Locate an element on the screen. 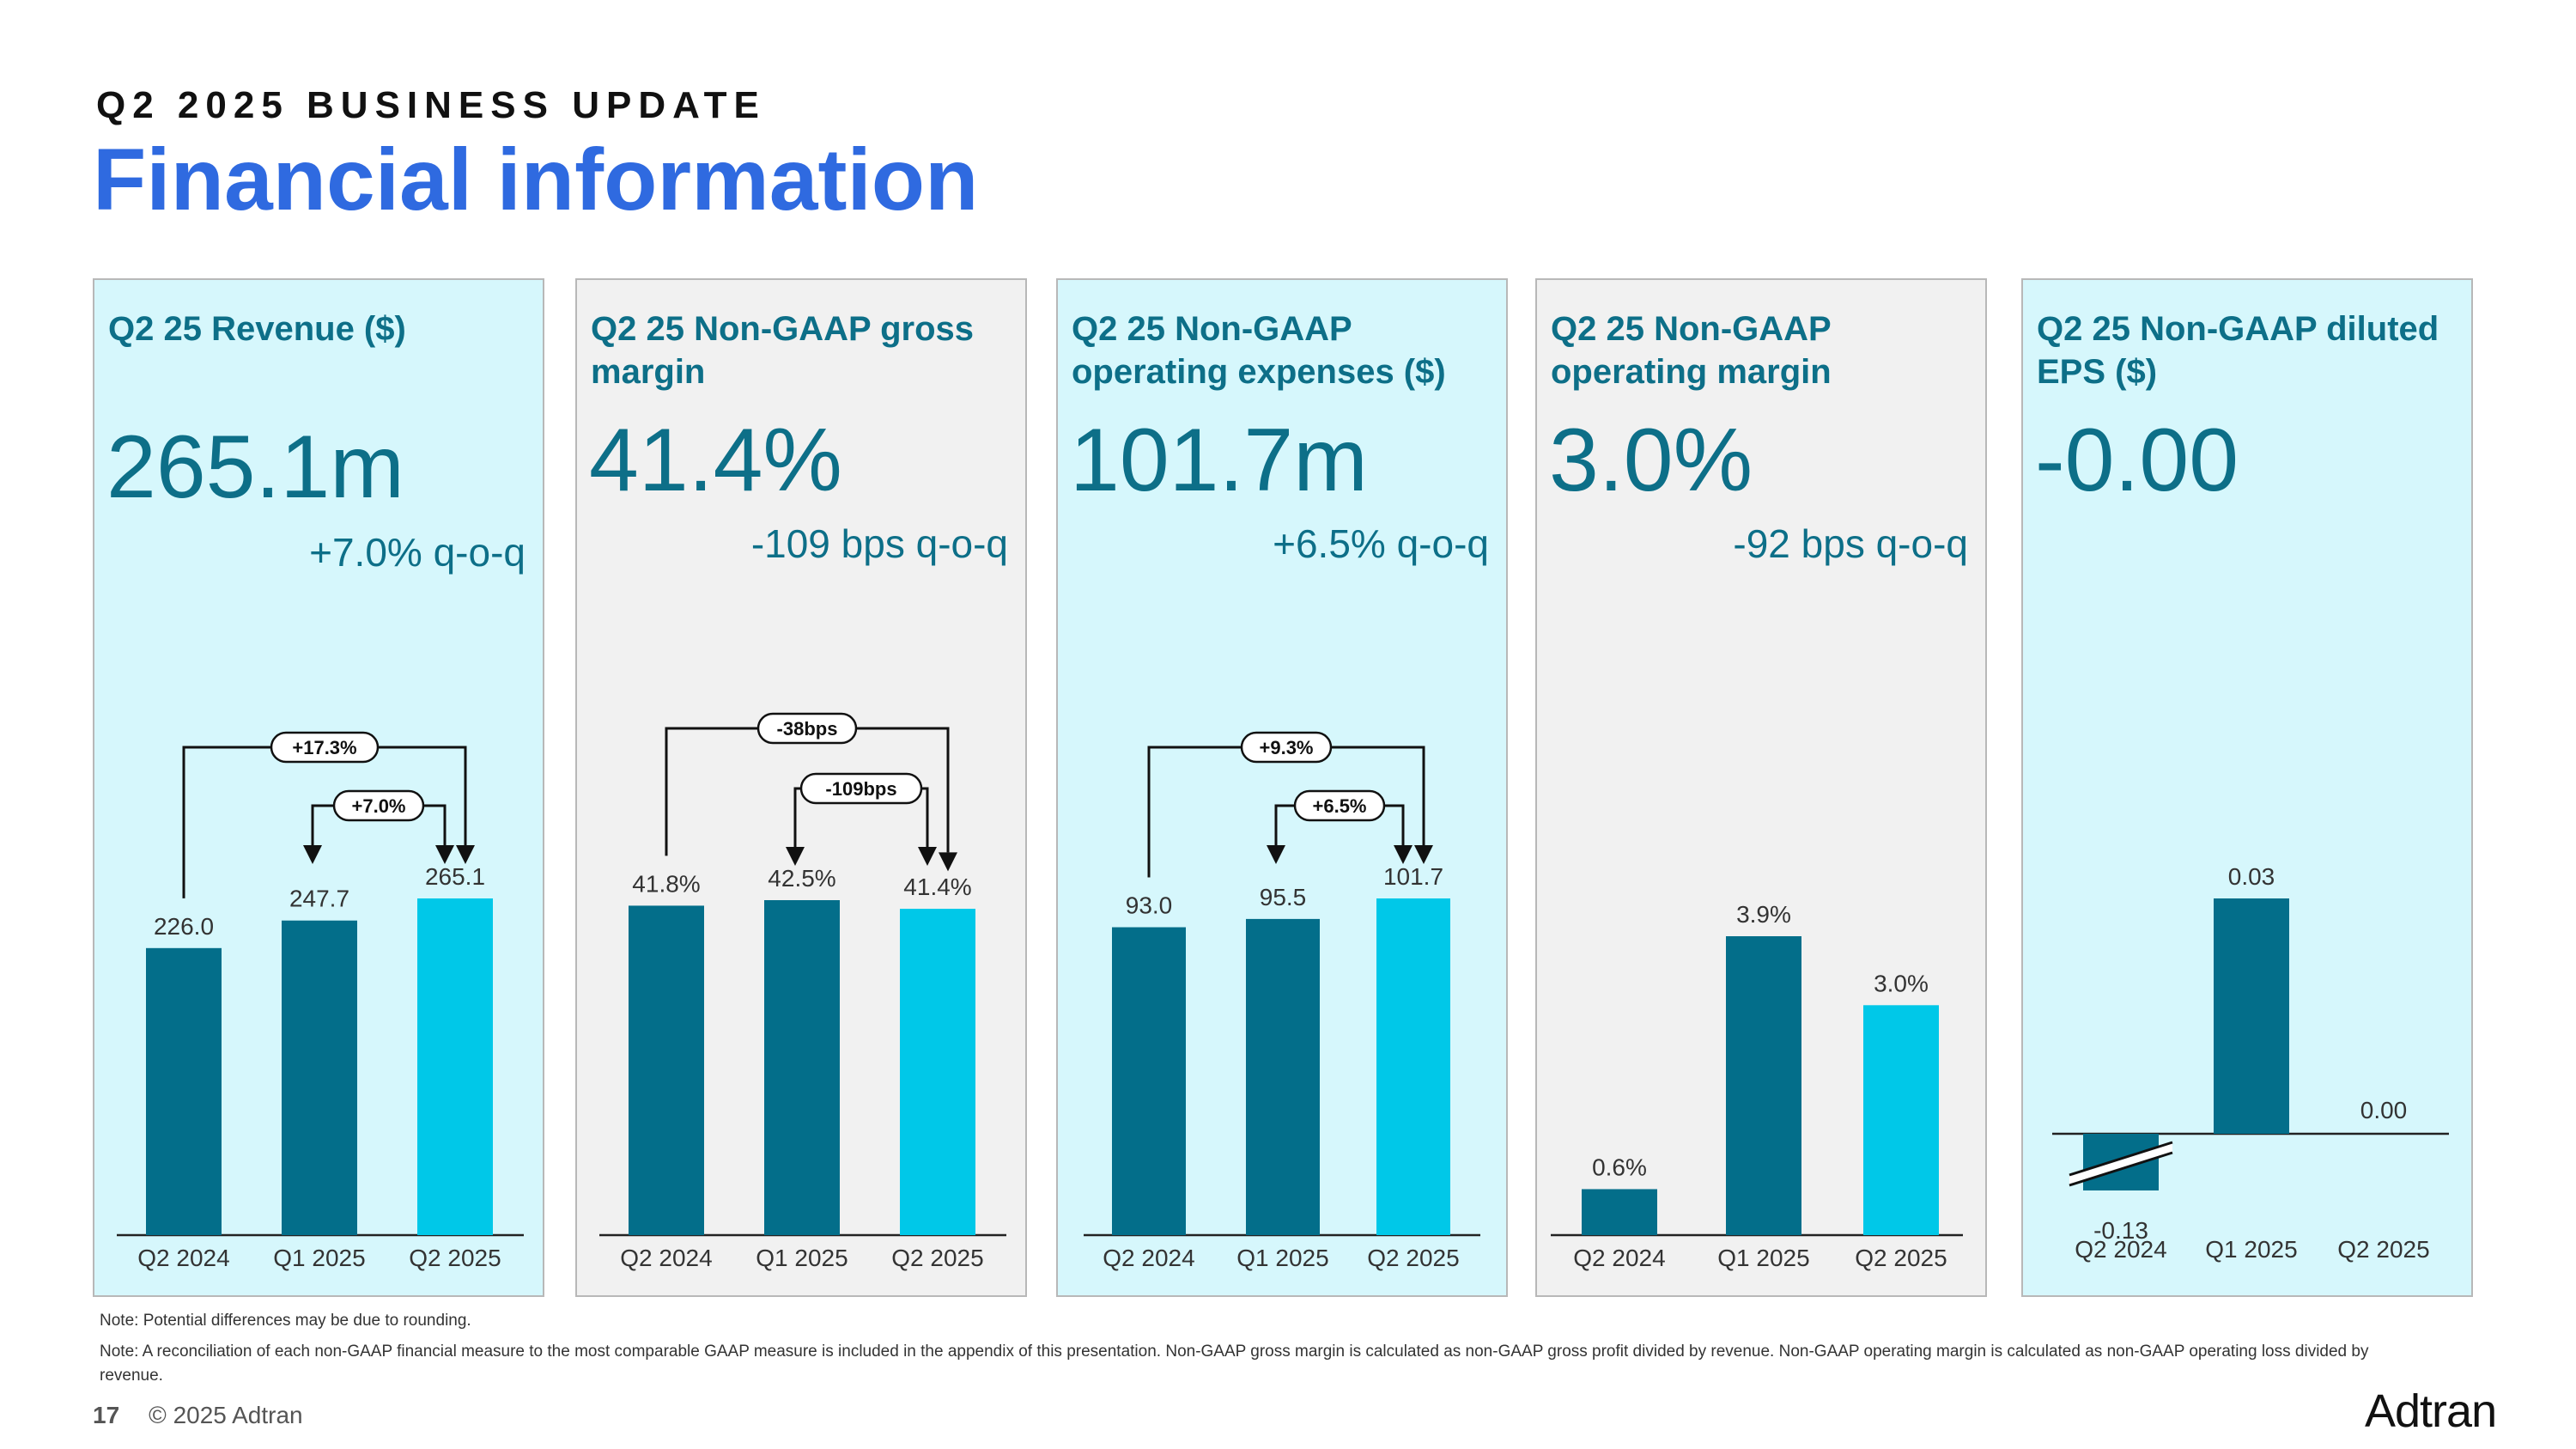 The height and width of the screenshot is (1449, 2576). footer: 17 © 2025 Adtran is located at coordinates (198, 1415).